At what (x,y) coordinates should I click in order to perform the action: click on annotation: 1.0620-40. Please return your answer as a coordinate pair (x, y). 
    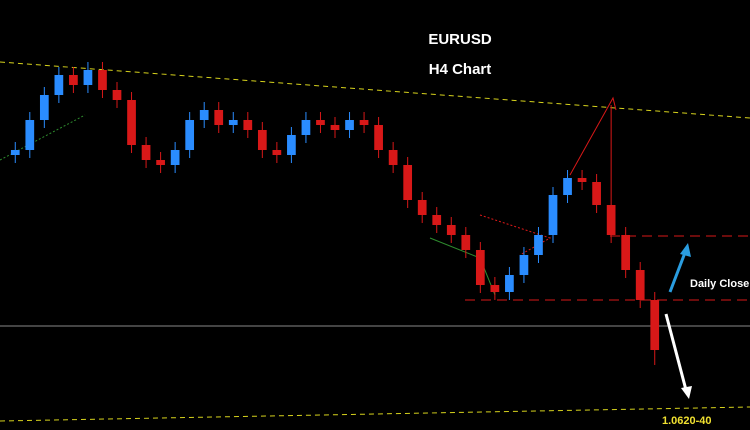
    Looking at the image, I should click on (687, 421).